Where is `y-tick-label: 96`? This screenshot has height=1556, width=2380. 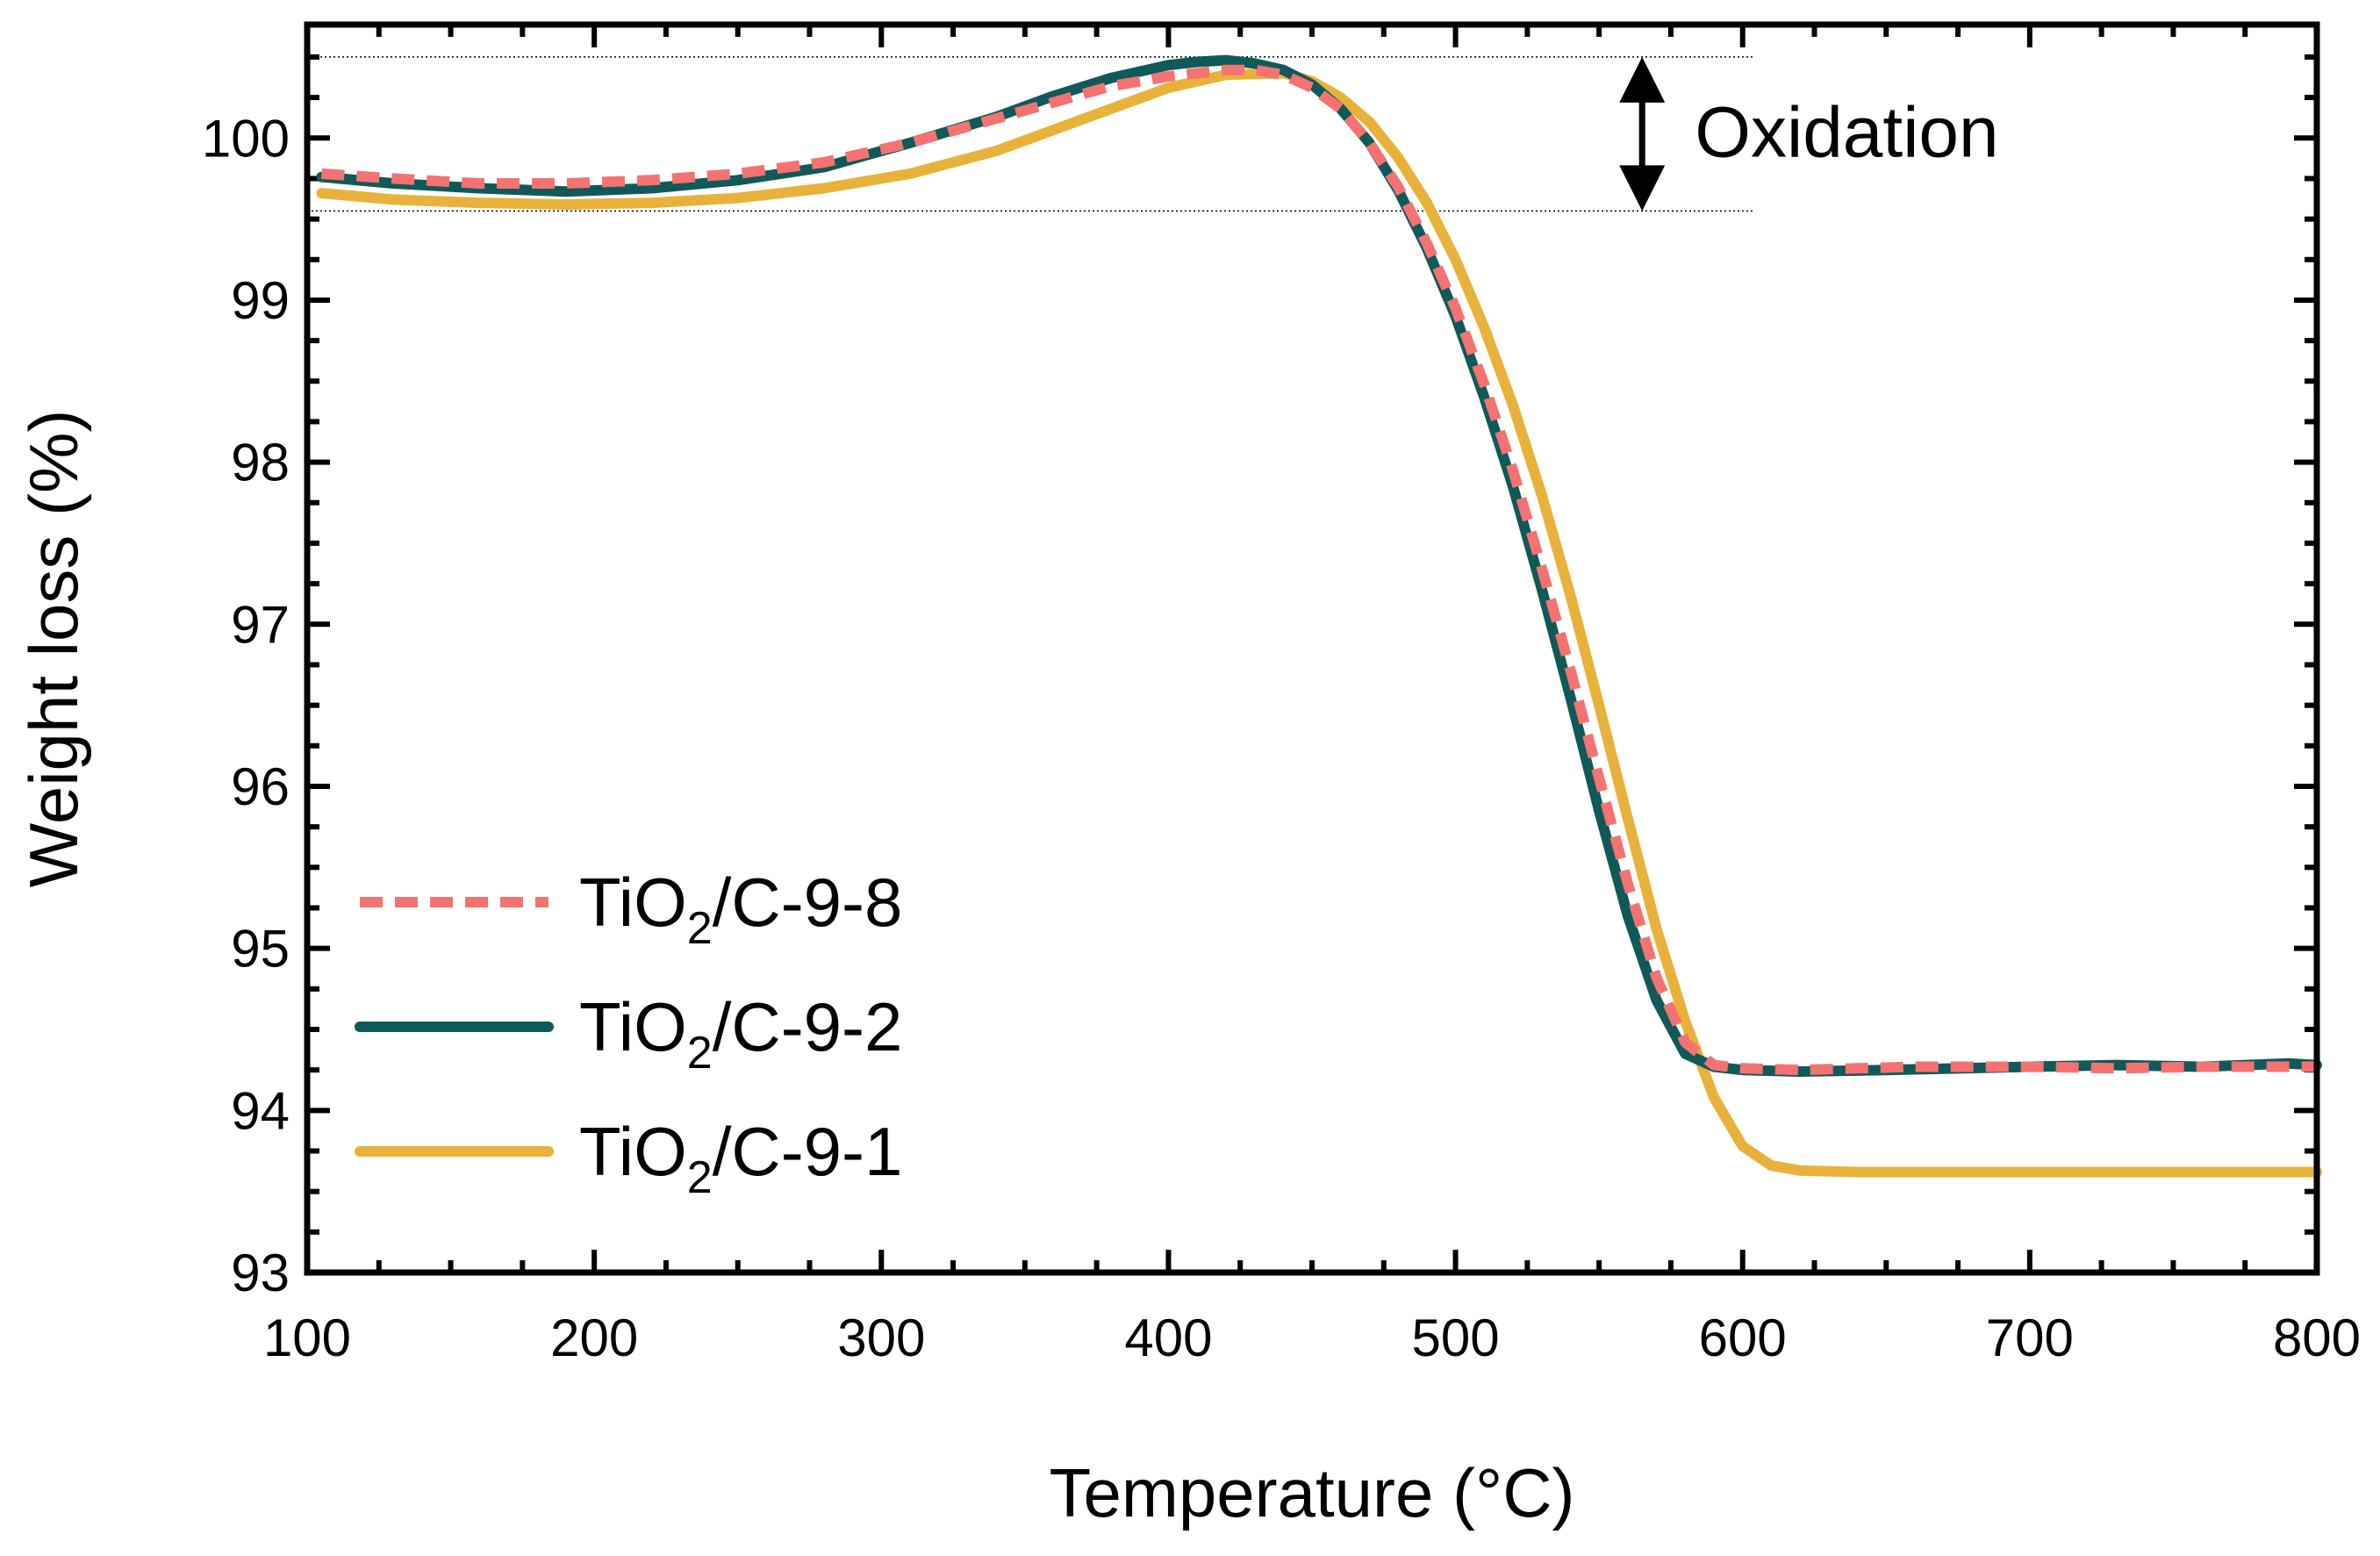
y-tick-label: 96 is located at coordinates (260, 786).